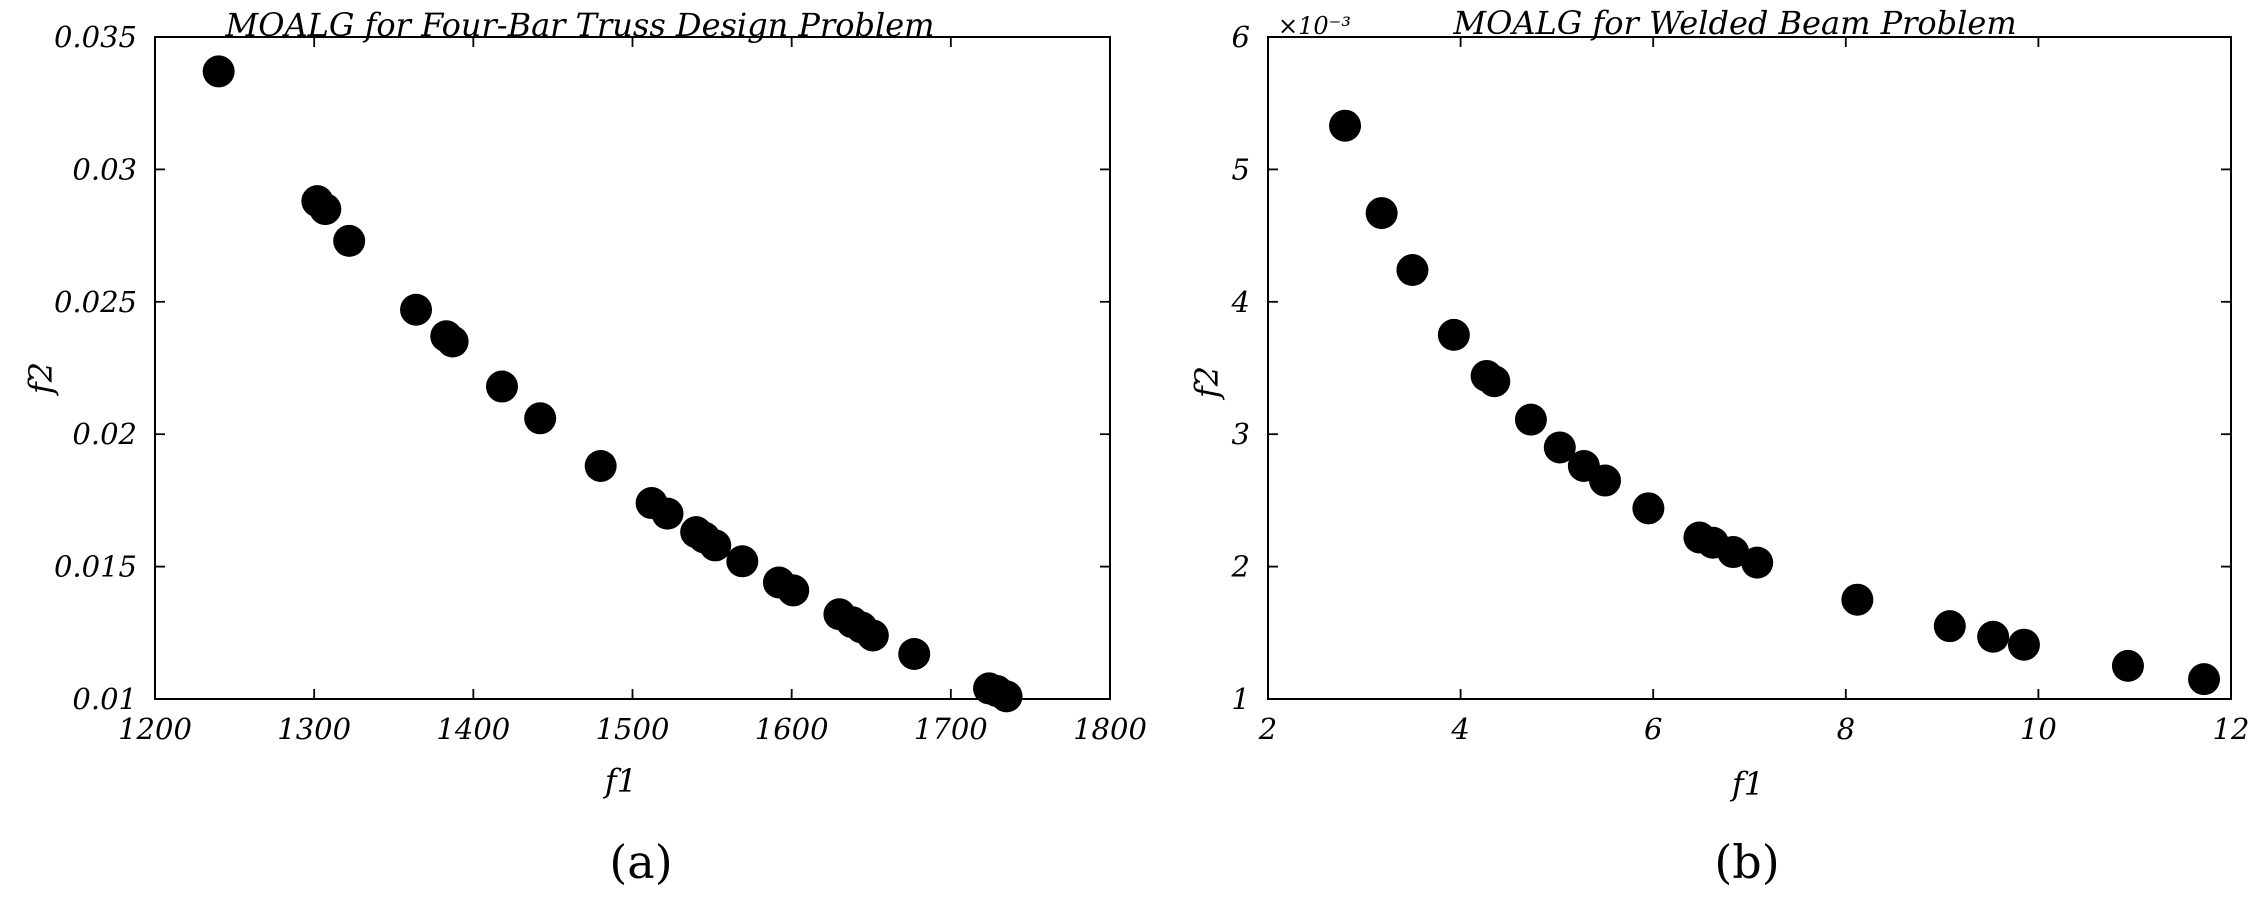  What do you see at coordinates (95, 567) in the screenshot?
I see `chart-a-y-tick-label: 0.015` at bounding box center [95, 567].